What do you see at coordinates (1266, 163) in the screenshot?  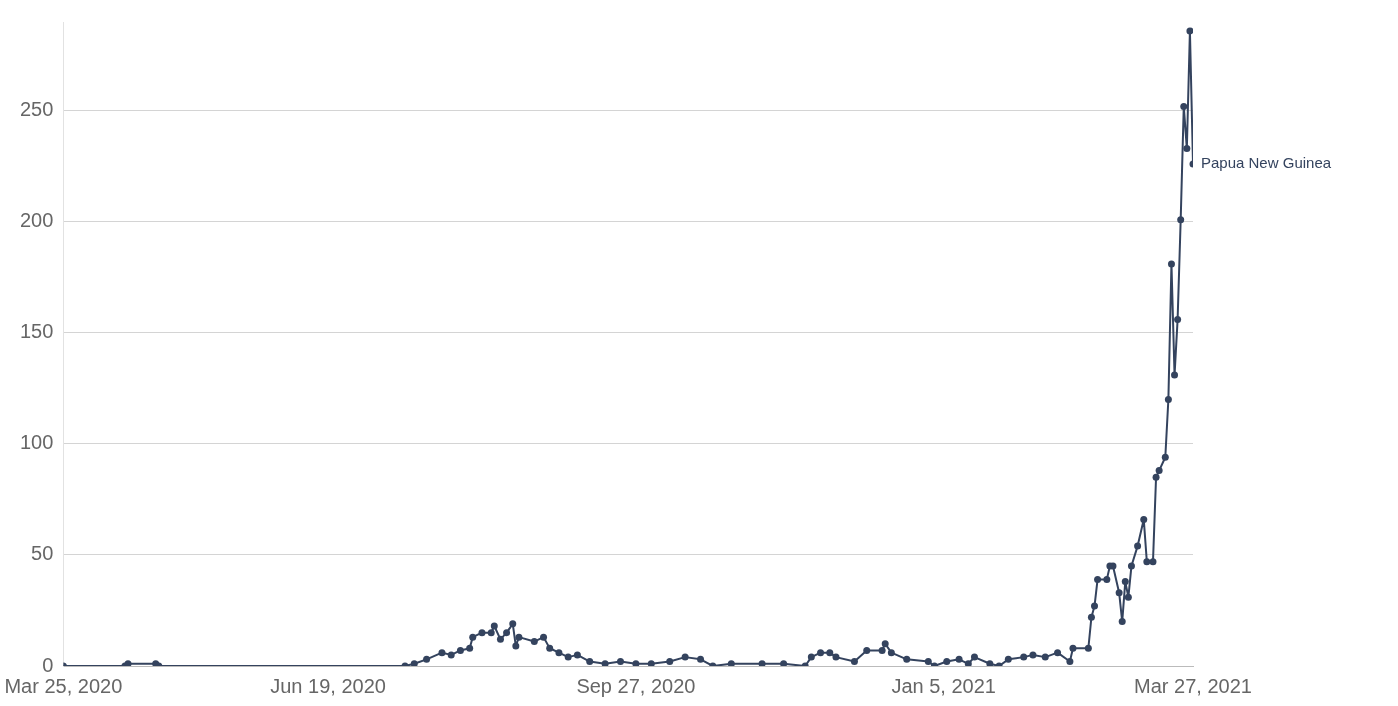 I see `series-label: Papua New Guinea` at bounding box center [1266, 163].